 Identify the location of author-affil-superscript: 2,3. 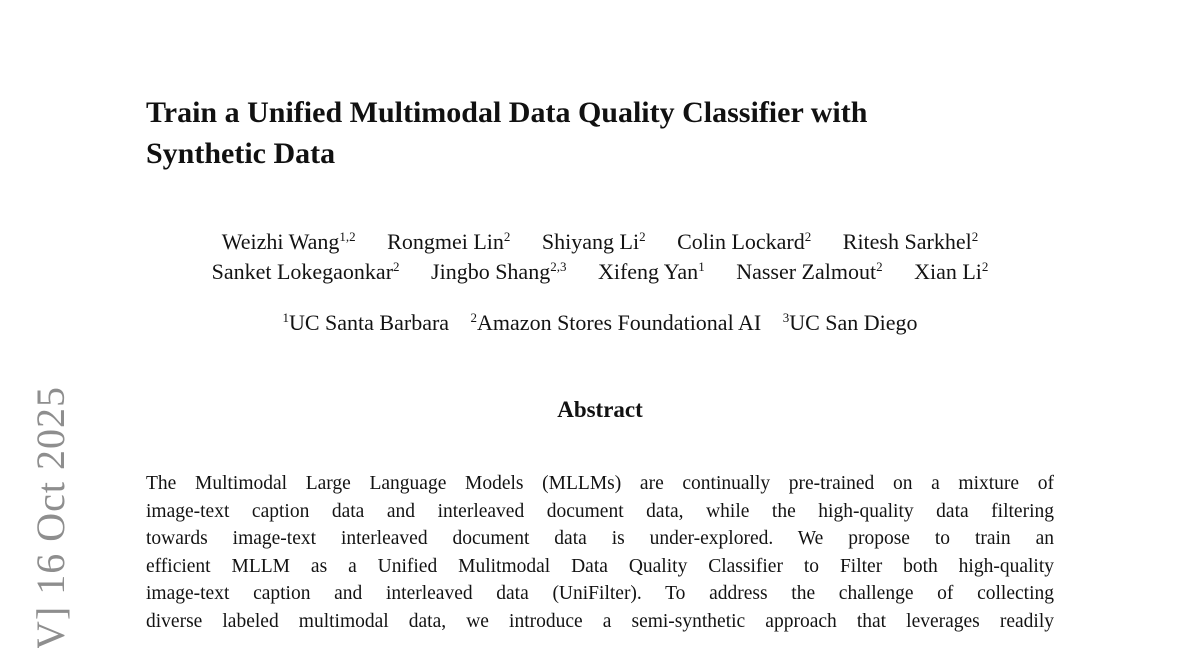
(558, 266).